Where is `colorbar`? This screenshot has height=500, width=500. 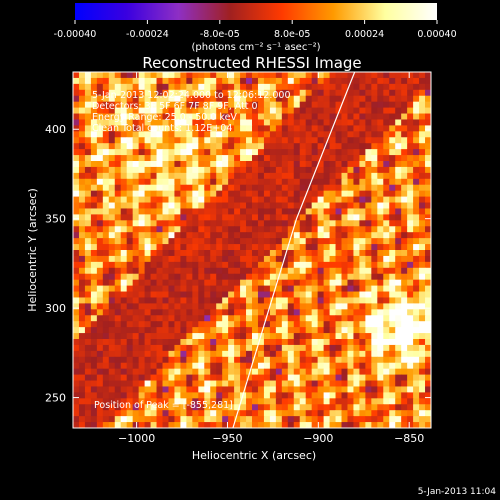 colorbar is located at coordinates (256, 11).